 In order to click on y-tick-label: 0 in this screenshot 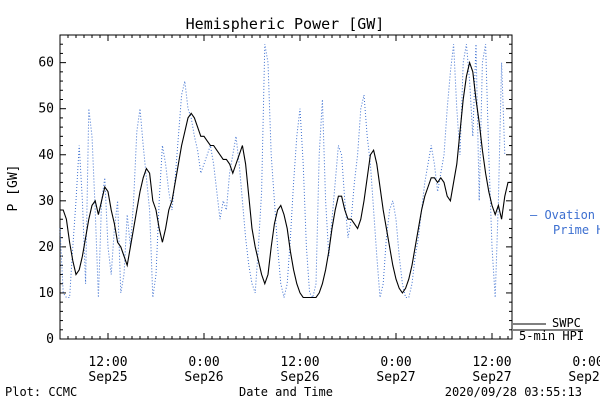, I will do `click(50, 339)`.